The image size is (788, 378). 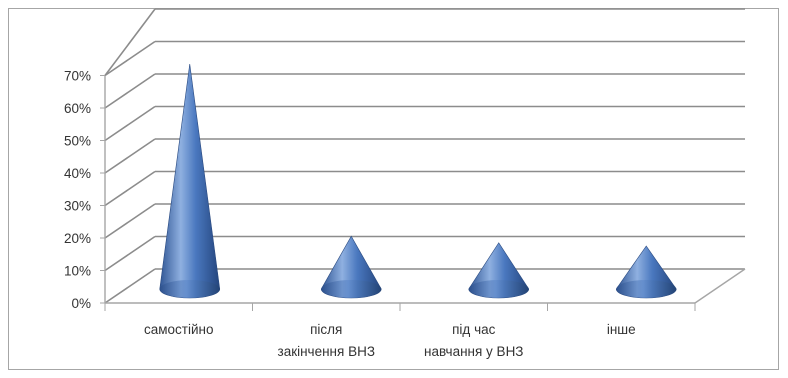 I want to click on x-tick-label: під час, so click(x=473, y=329).